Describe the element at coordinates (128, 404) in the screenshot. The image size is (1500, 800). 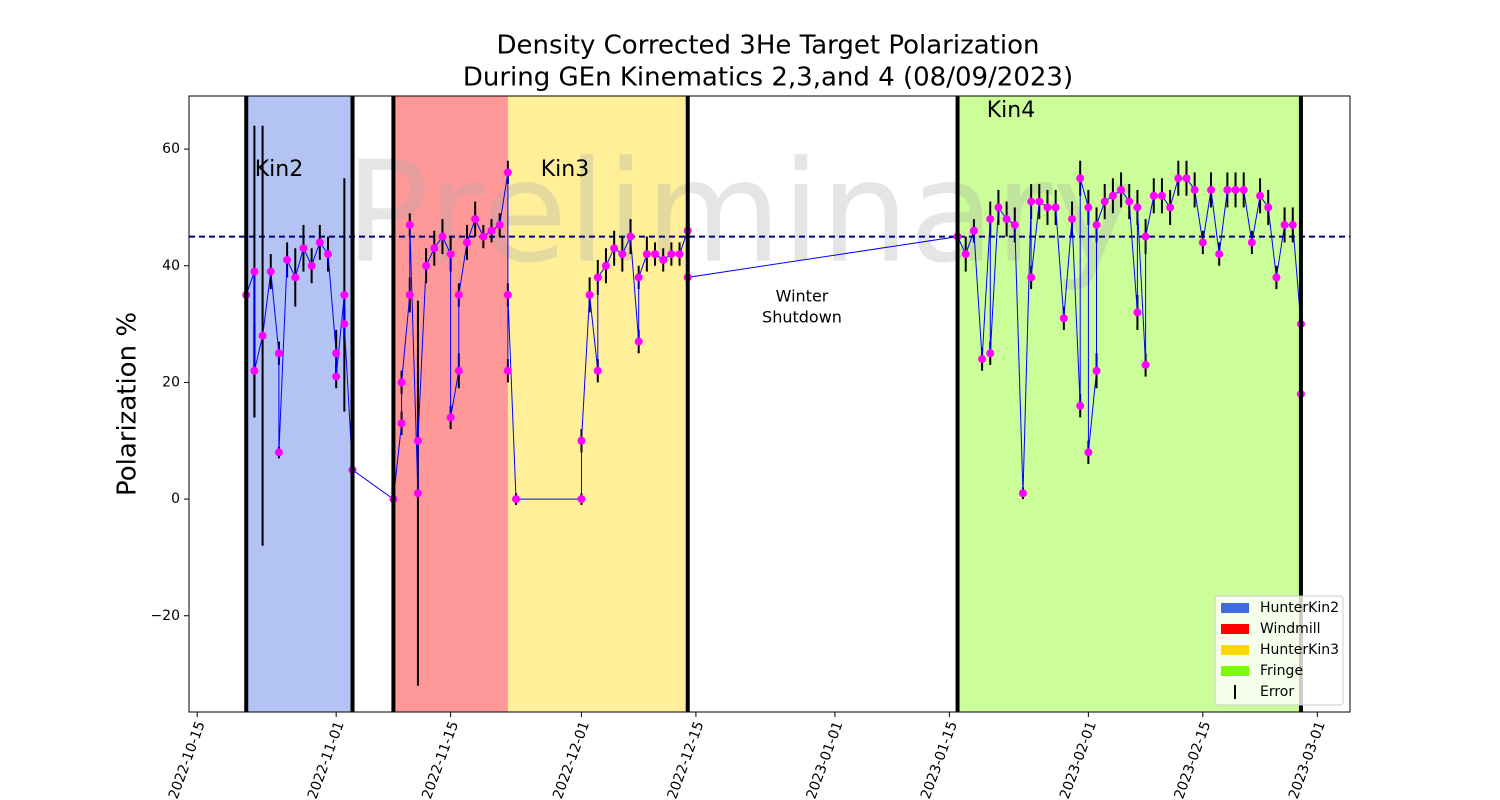
I see `y-axis-label: Polarization %` at that location.